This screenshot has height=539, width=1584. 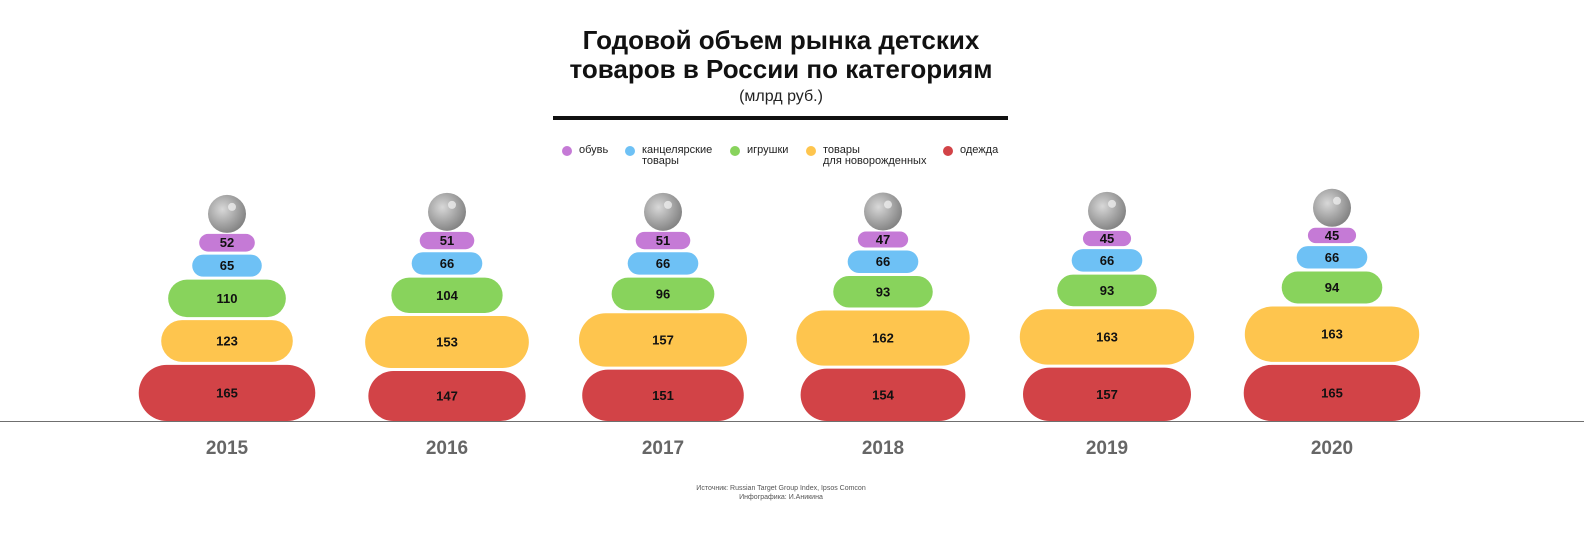 I want to click on stack-2016: 147 153 104 66 51 2016, so click(x=447, y=325).